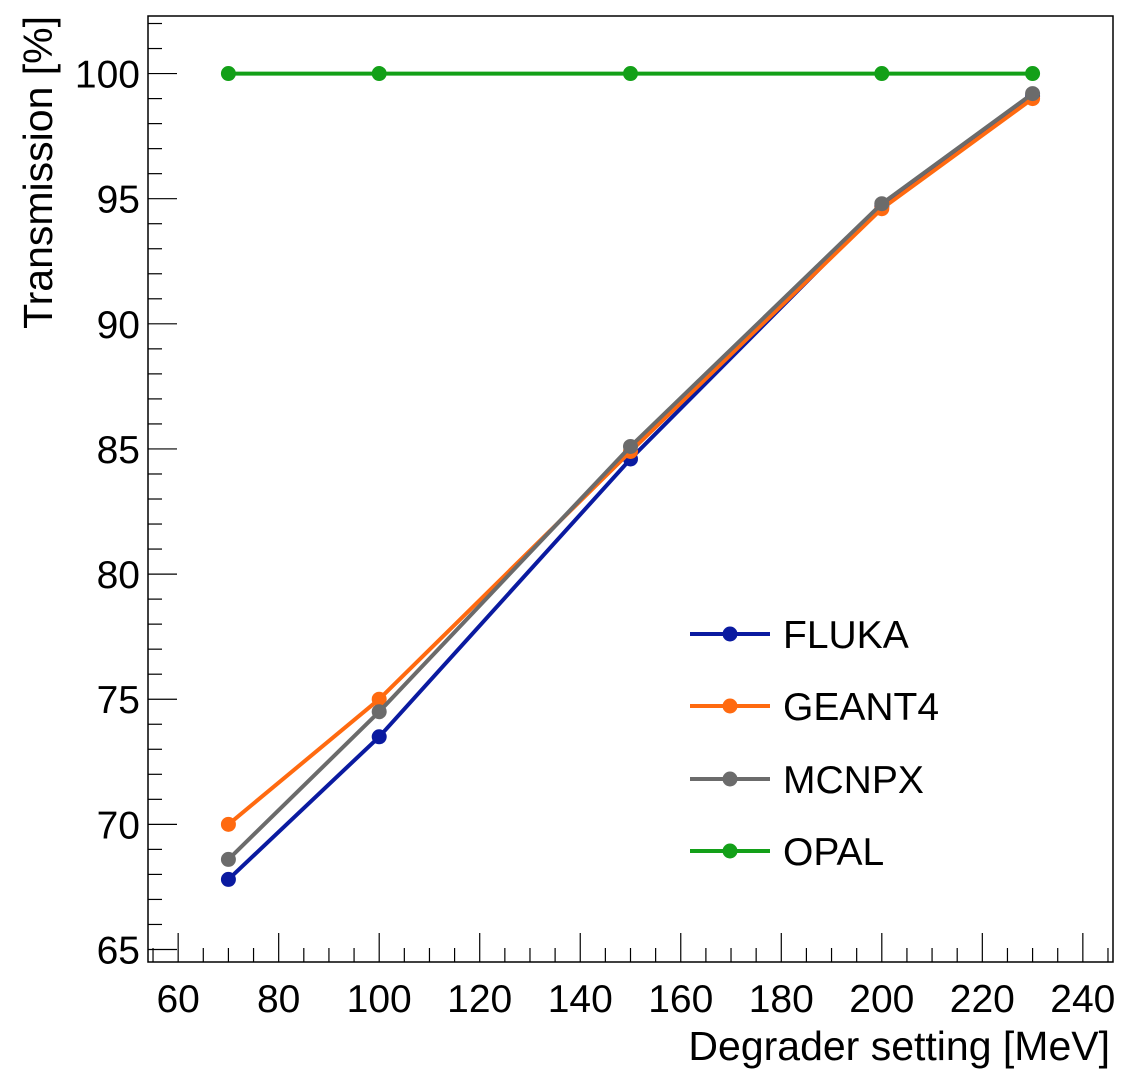  I want to click on y-tick-label: 100, so click(107, 75).